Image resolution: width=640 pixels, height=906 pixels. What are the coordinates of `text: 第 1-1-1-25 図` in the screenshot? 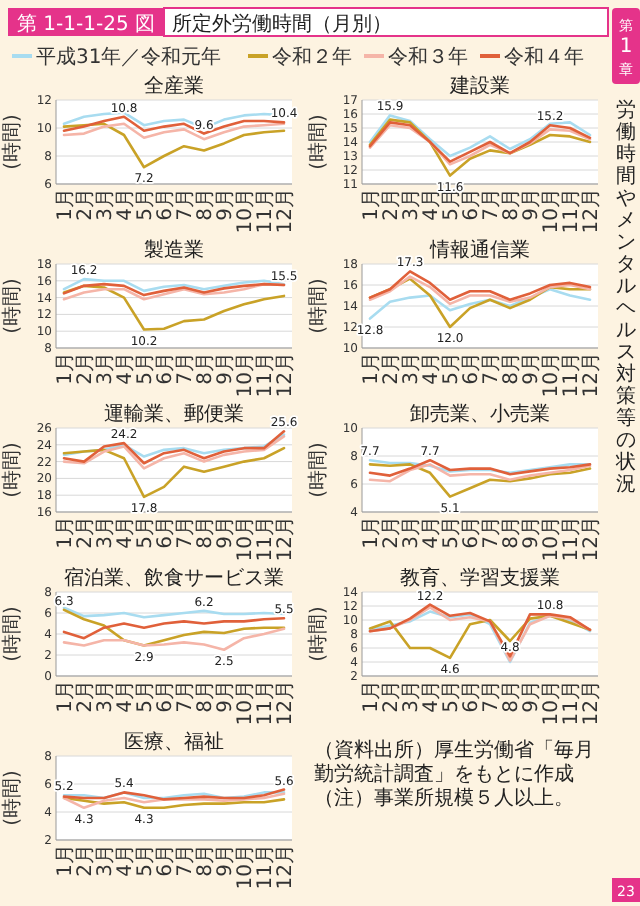 It's located at (86, 24).